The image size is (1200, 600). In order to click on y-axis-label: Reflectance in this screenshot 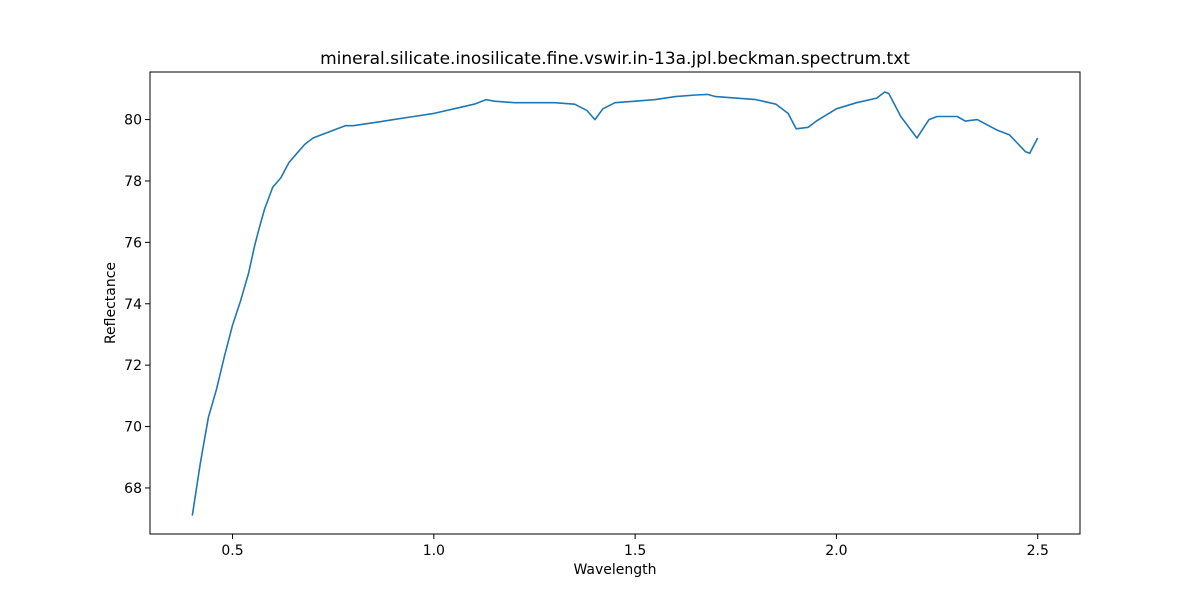, I will do `click(111, 303)`.